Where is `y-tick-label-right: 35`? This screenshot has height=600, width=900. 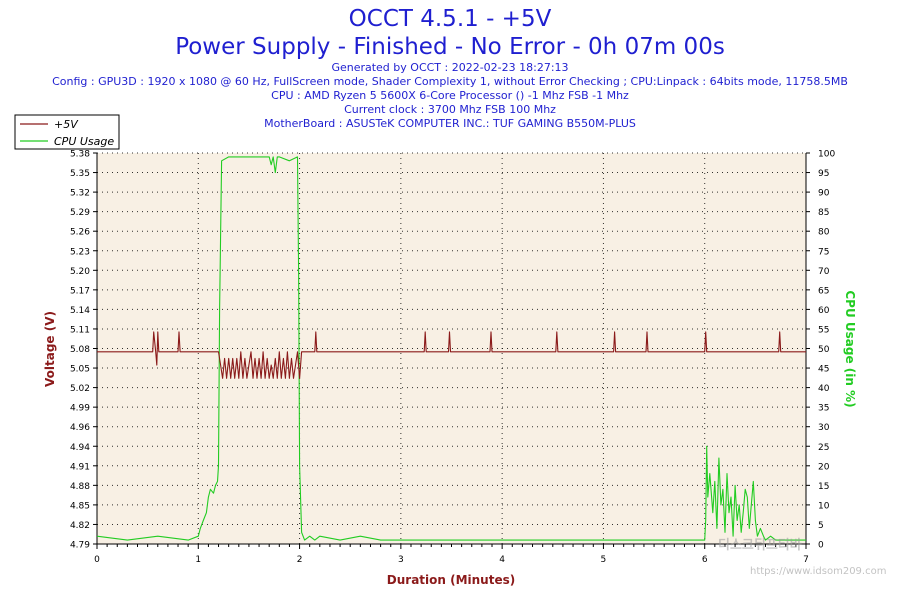 y-tick-label-right: 35 is located at coordinates (823, 409).